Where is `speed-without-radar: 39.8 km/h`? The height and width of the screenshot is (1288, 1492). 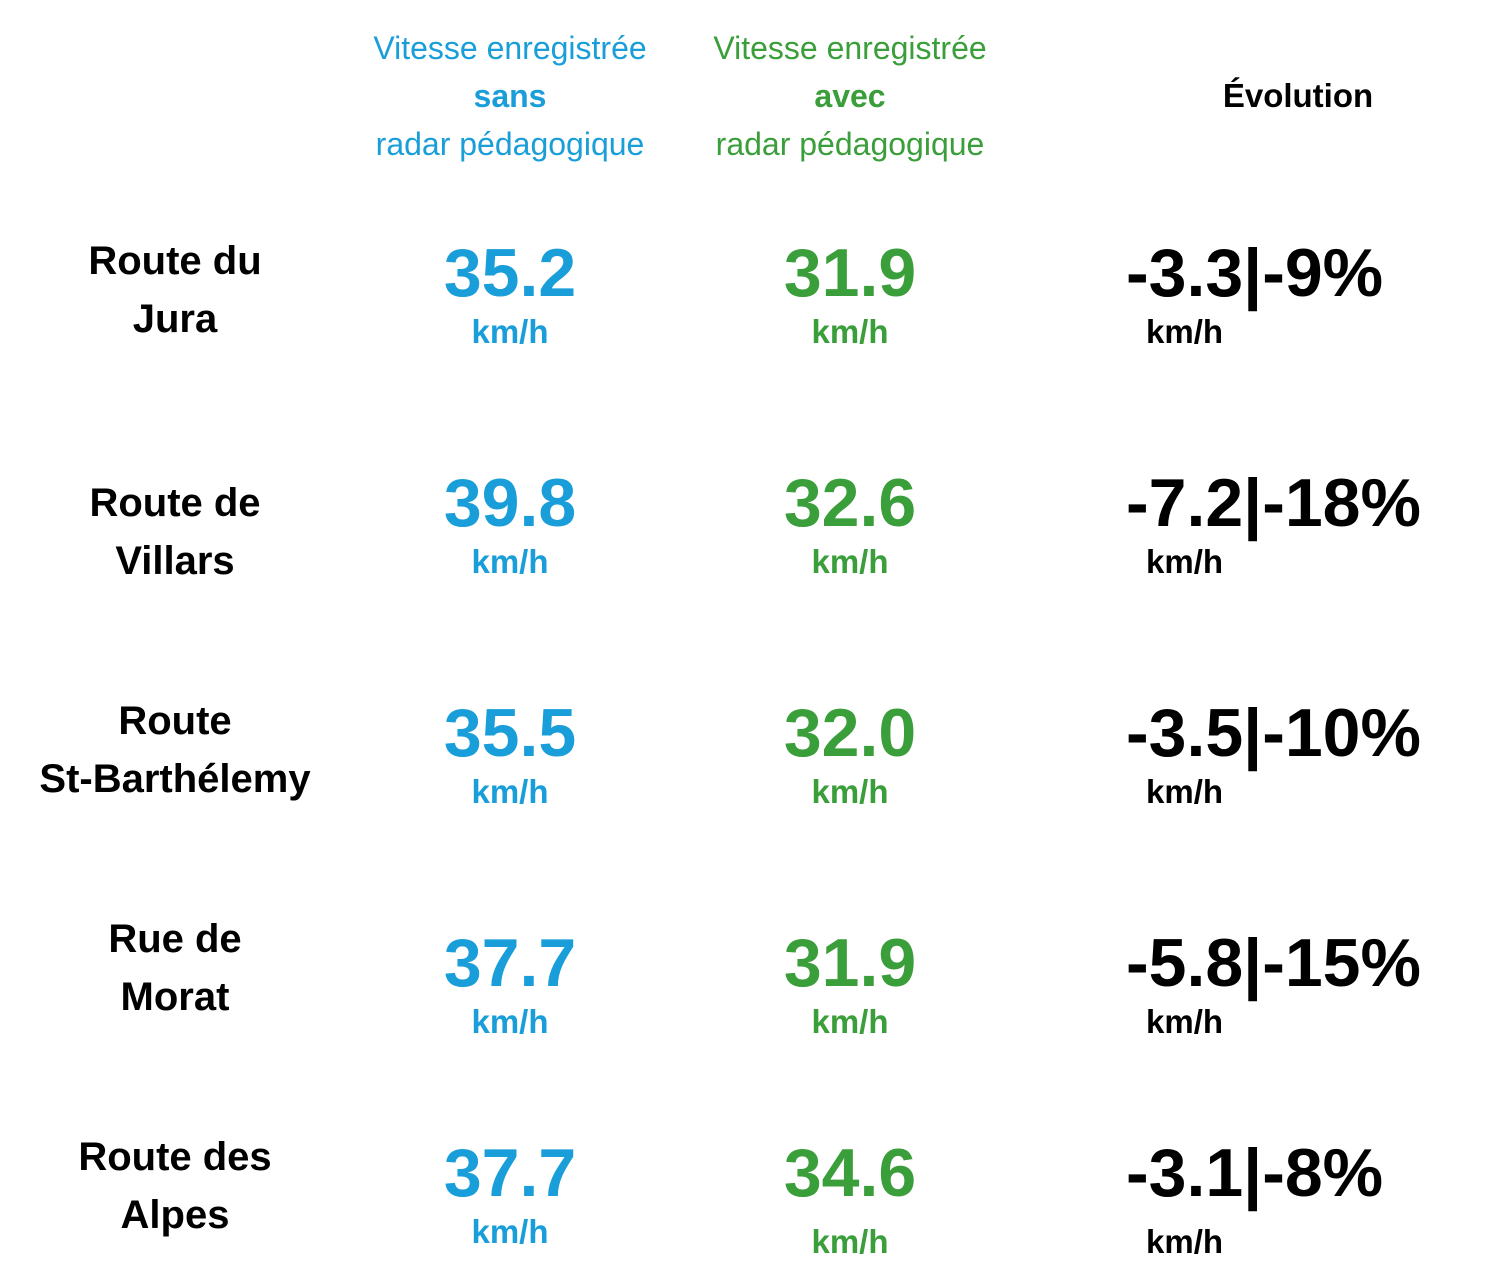
speed-without-radar: 39.8 km/h is located at coordinates (510, 523).